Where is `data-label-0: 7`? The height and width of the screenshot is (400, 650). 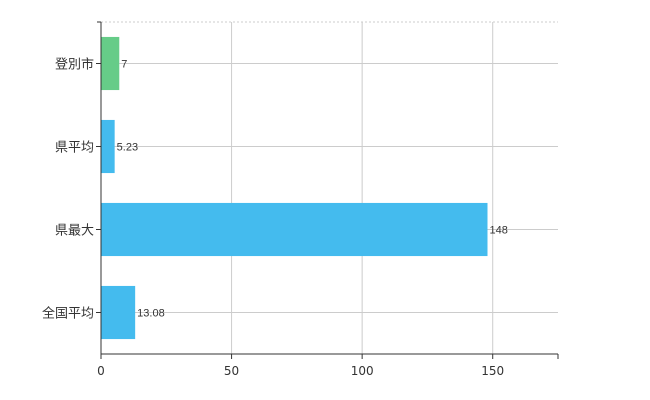
data-label-0: 7 is located at coordinates (124, 65).